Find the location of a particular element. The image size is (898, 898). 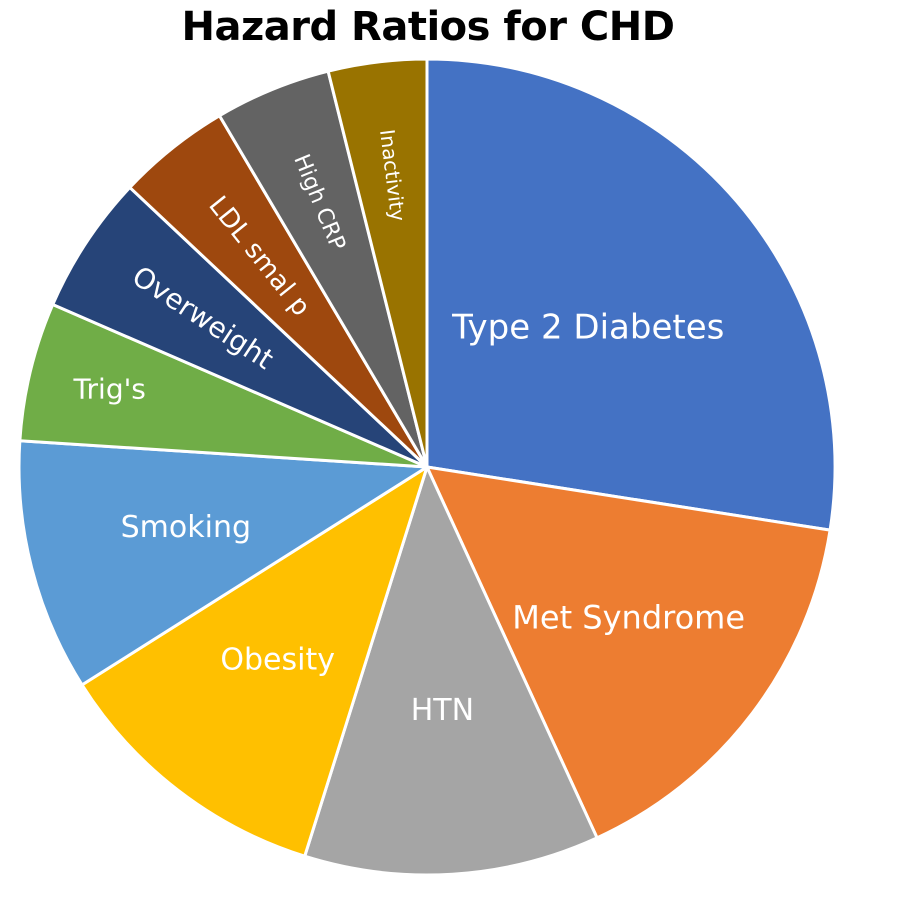

slice-label: Met Syndrome is located at coordinates (628, 618).